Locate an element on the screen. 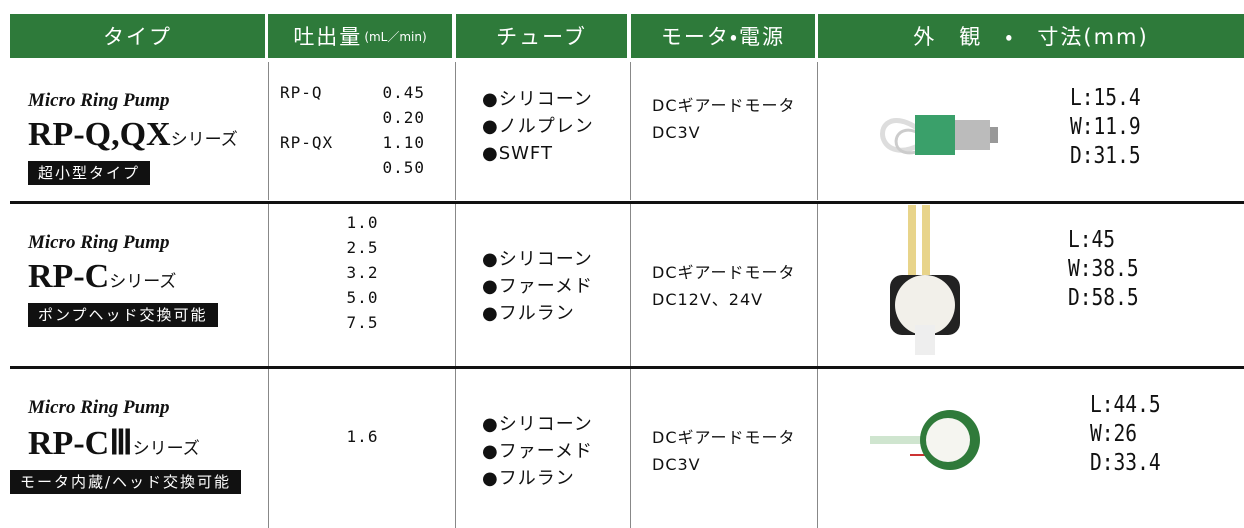  model: RP-Q,QX is located at coordinates (99, 134).